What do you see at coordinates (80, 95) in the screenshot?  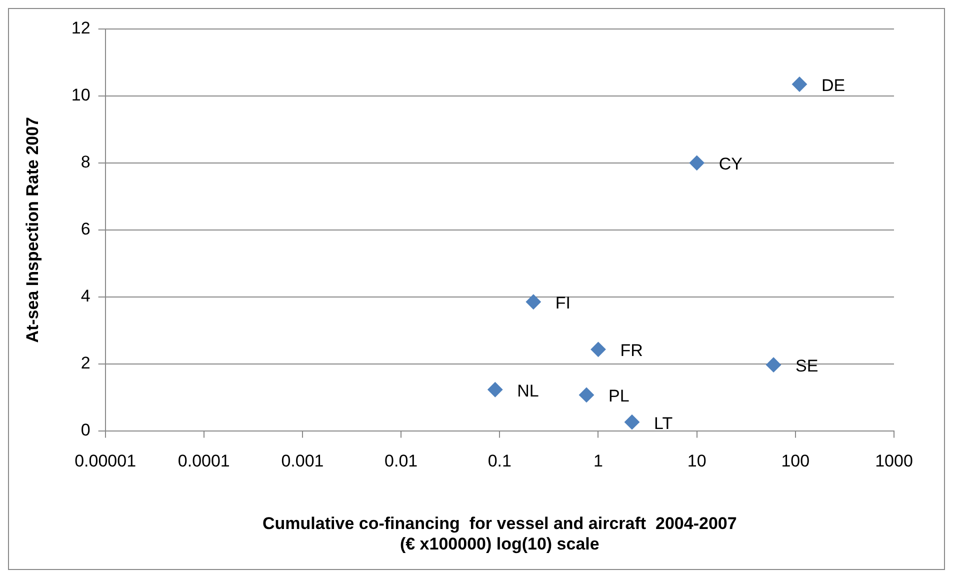 I see `y-tick-label: 10` at bounding box center [80, 95].